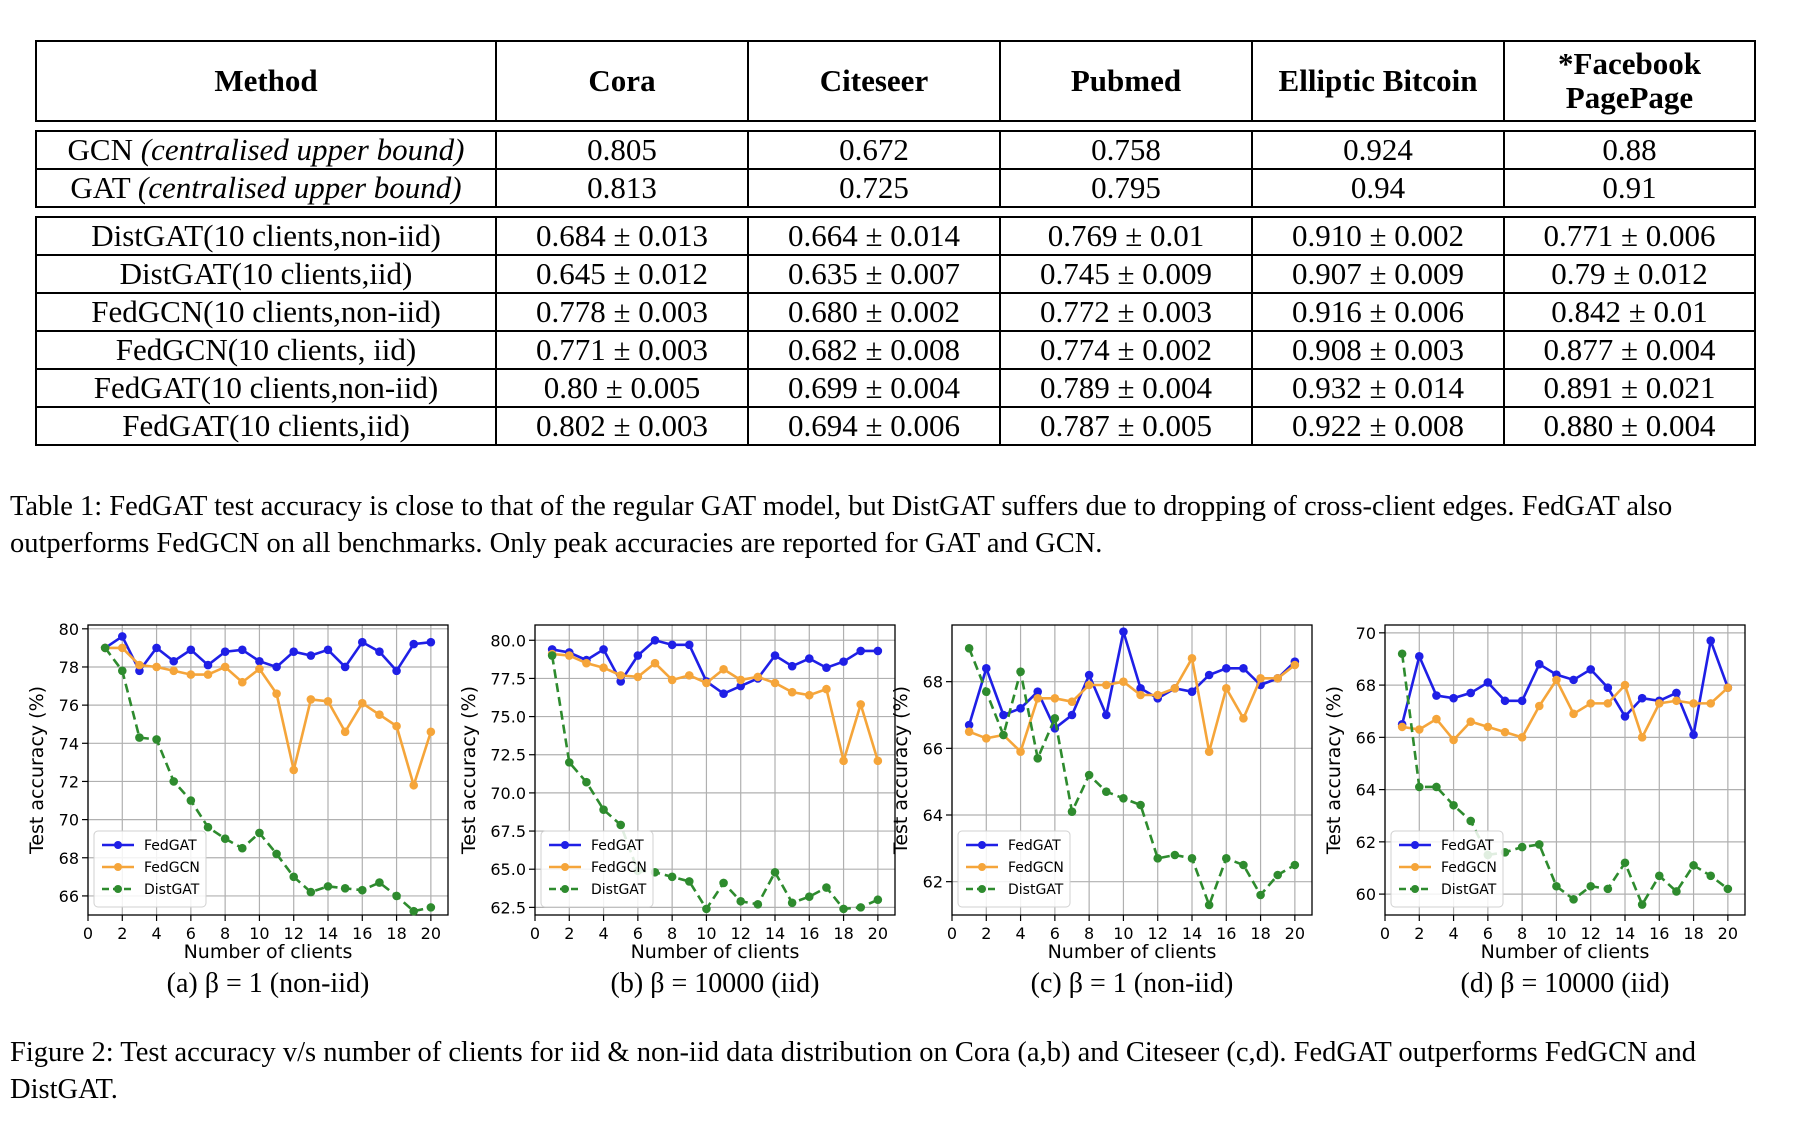 This screenshot has width=1798, height=1136. I want to click on y-tick-label: 62, so click(933, 882).